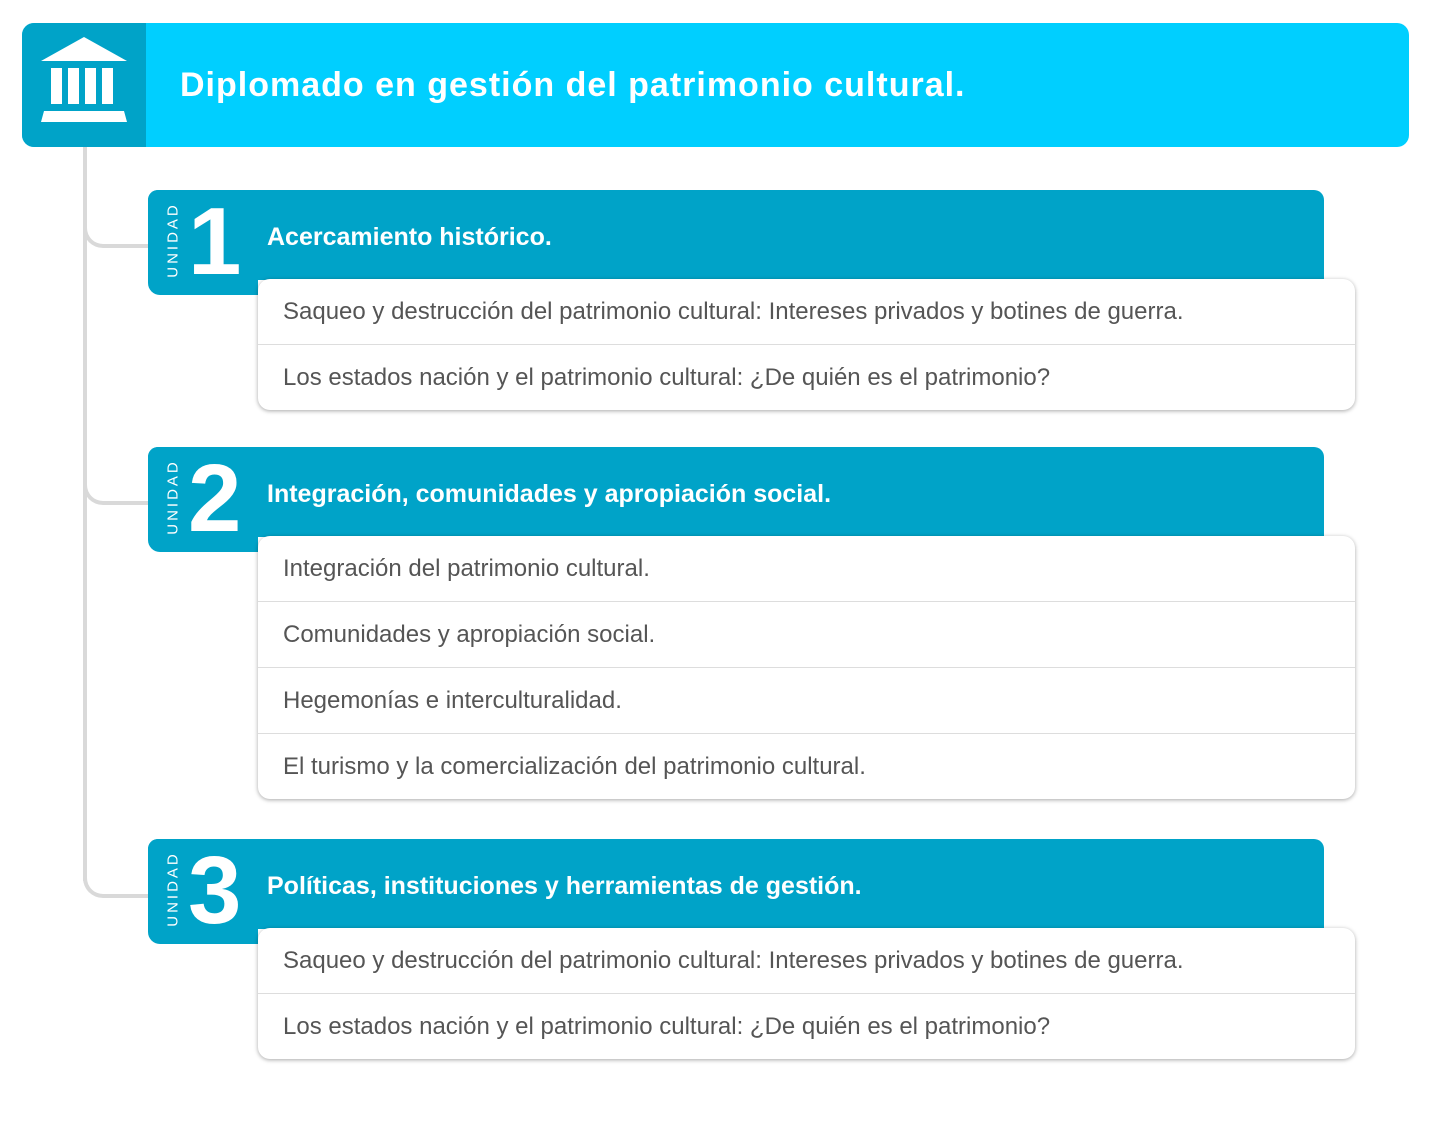  I want to click on topic-item: Hegemonías e interculturalidad., so click(806, 700).